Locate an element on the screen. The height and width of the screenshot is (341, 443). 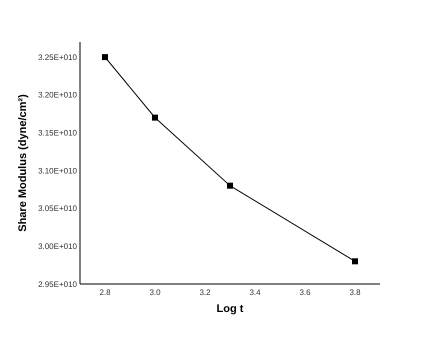
y-tick-label: 3.25E+010 is located at coordinates (58, 57).